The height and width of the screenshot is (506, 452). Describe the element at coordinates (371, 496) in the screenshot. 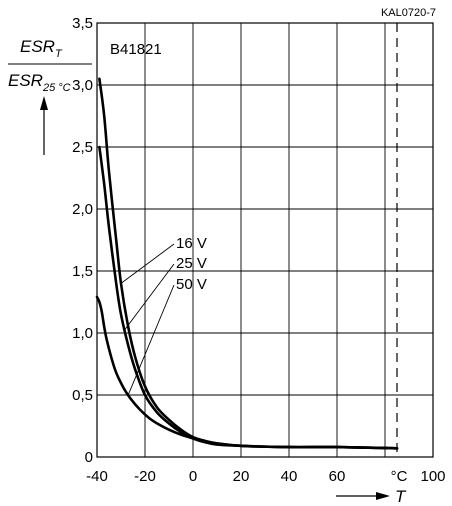

I see `x-axis-label: T` at that location.